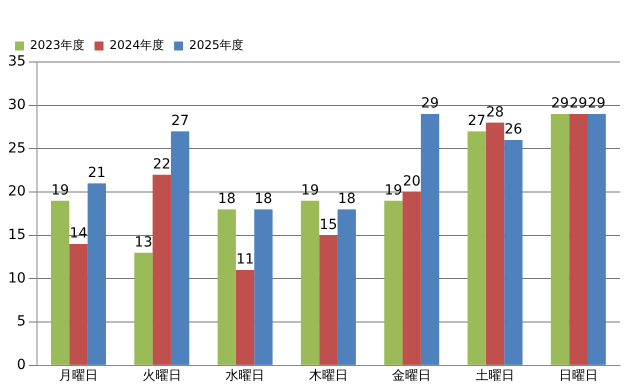 Image resolution: width=640 pixels, height=392 pixels. I want to click on y-tick-label: 15, so click(17, 235).